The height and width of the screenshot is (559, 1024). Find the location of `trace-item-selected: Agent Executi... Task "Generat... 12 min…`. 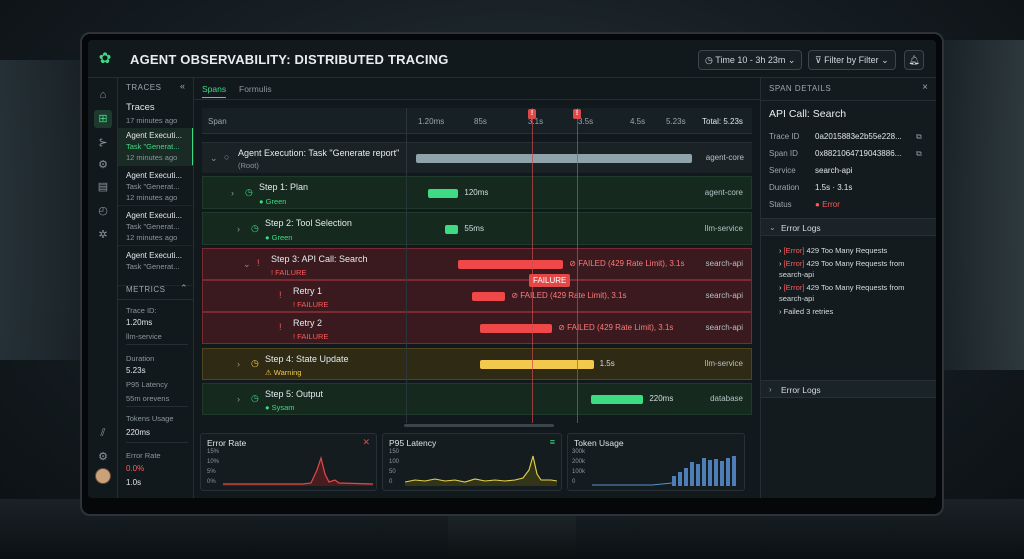

trace-item-selected: Agent Executi... Task "Generat... 12 min… is located at coordinates (155, 147).